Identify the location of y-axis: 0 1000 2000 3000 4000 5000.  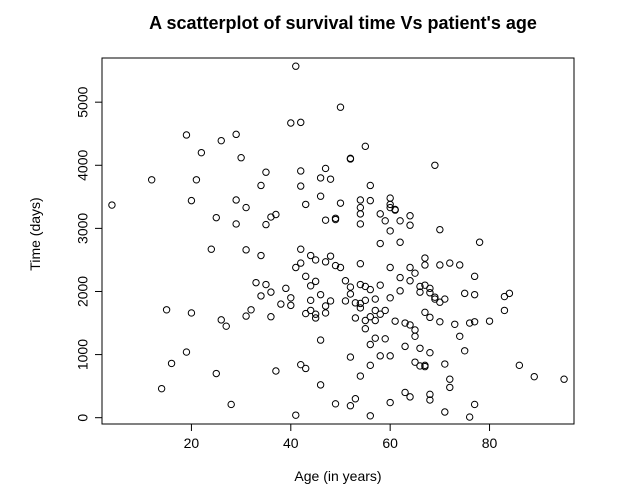
(89, 254).